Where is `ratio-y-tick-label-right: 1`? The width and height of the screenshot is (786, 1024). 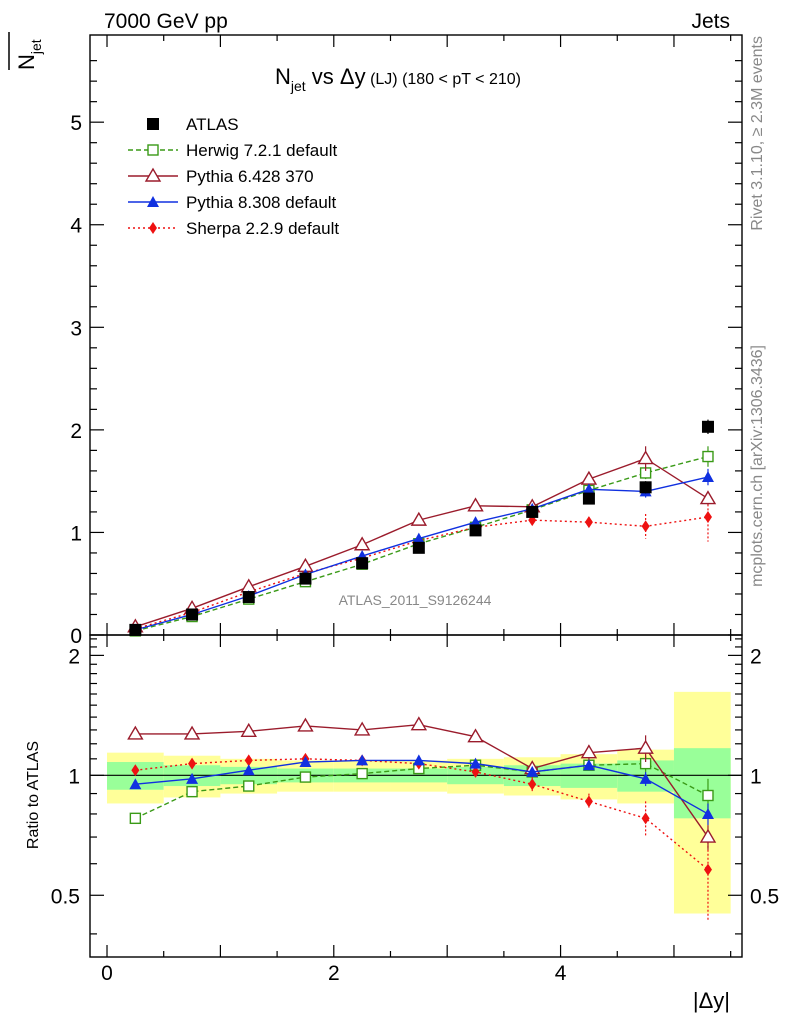 ratio-y-tick-label-right: 1 is located at coordinates (756, 776).